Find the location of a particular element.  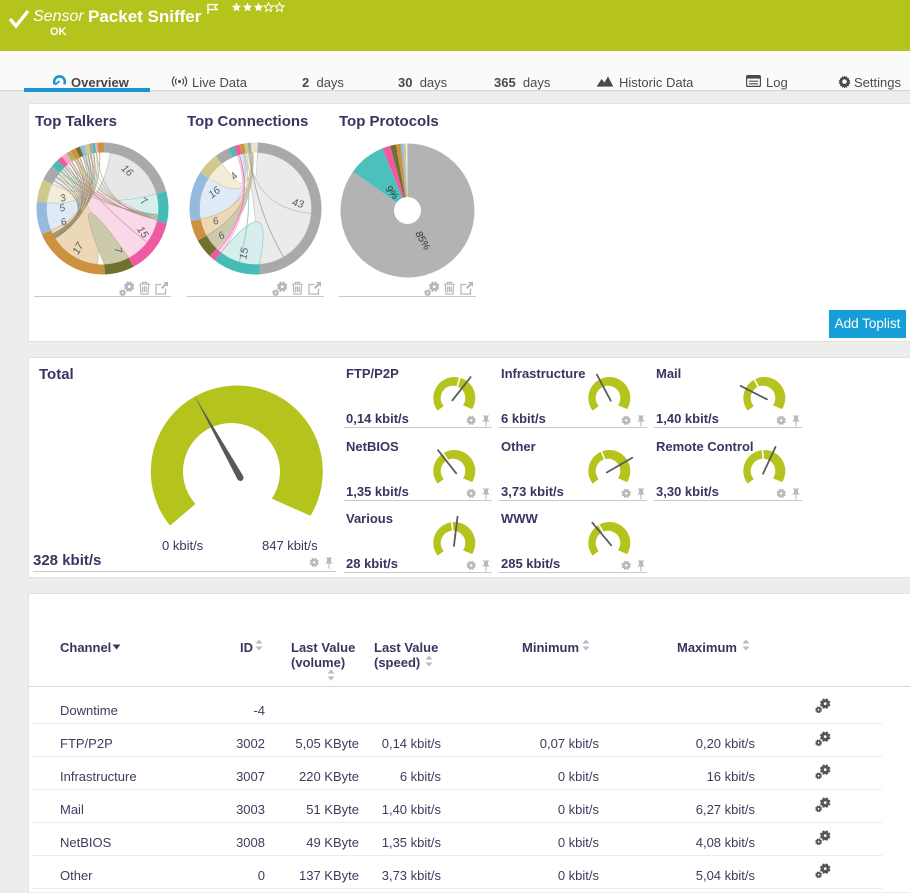

svg-text: 4 is located at coordinates (235, 177).